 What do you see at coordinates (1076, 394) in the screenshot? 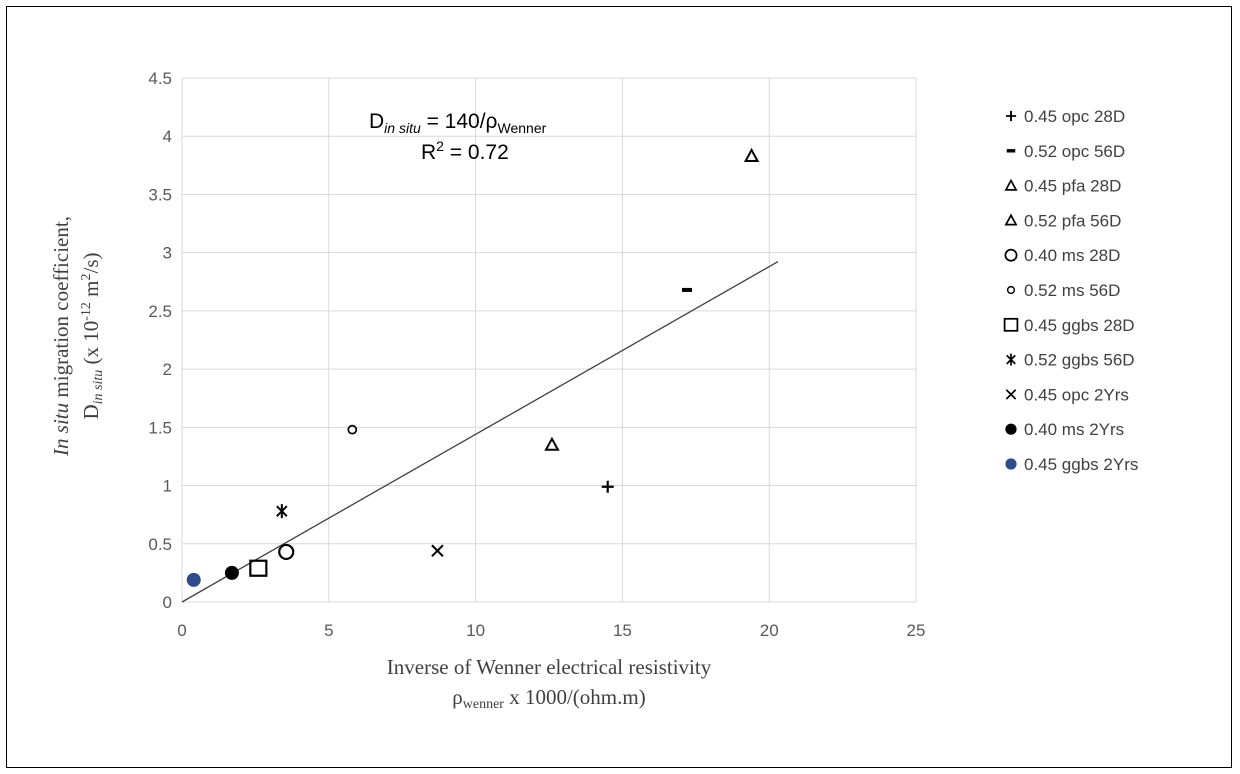
I see `legend-label: 0.45 opc 2Yrs` at bounding box center [1076, 394].